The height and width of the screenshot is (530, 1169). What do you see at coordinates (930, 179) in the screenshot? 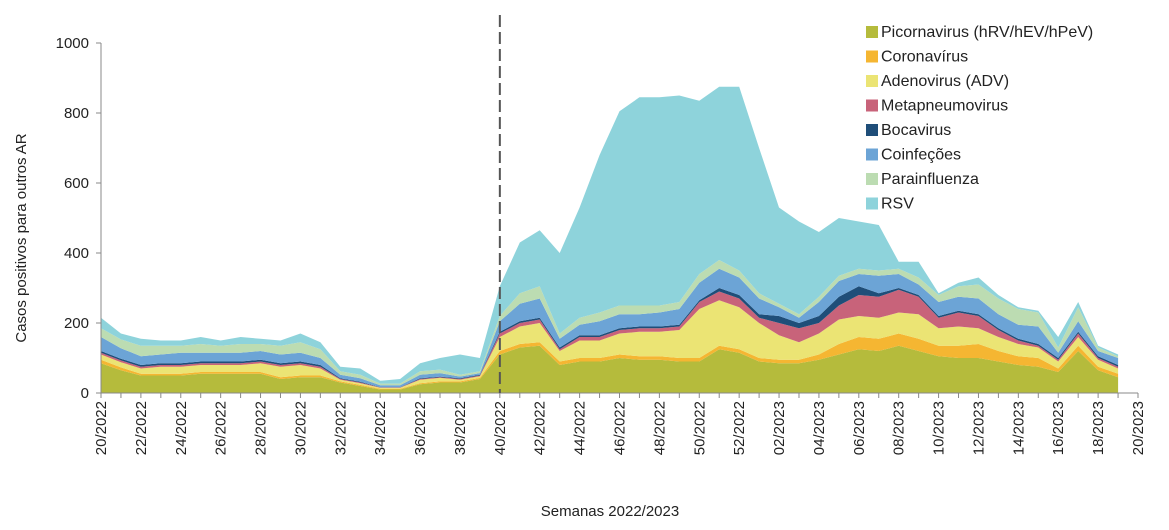
I see `legend-label: Parainfluenza` at bounding box center [930, 179].